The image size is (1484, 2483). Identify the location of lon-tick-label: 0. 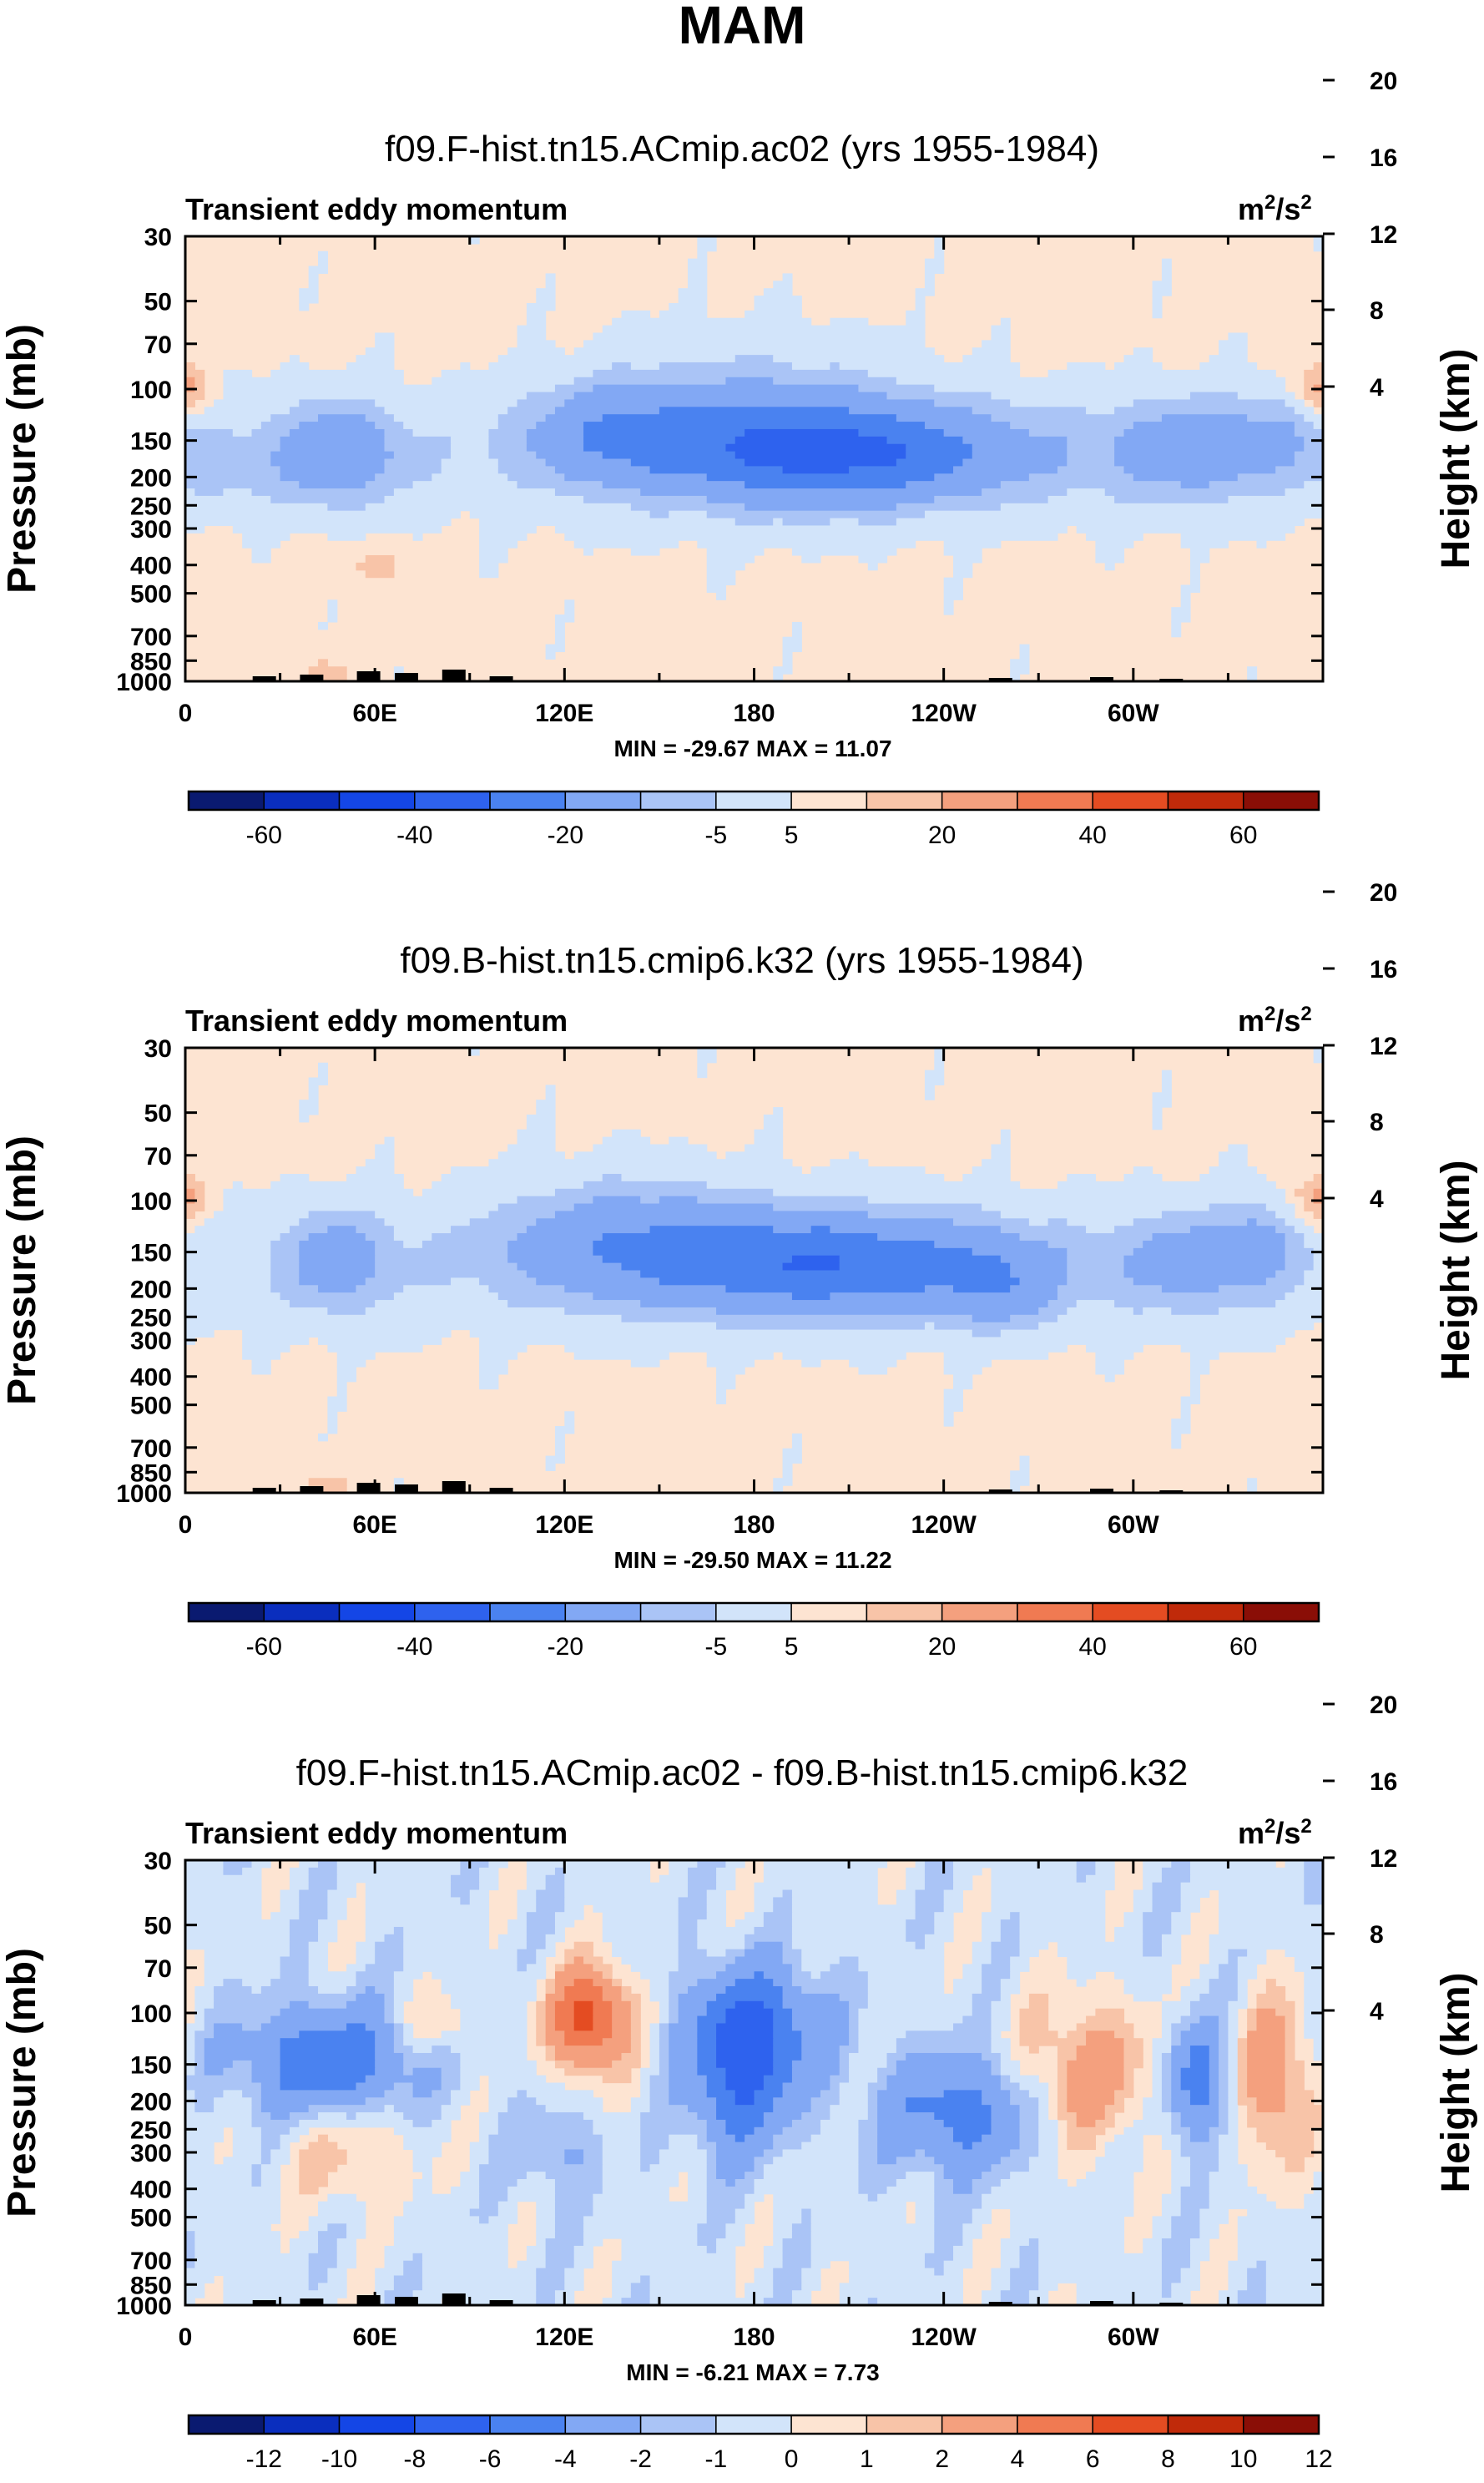
(186, 1525).